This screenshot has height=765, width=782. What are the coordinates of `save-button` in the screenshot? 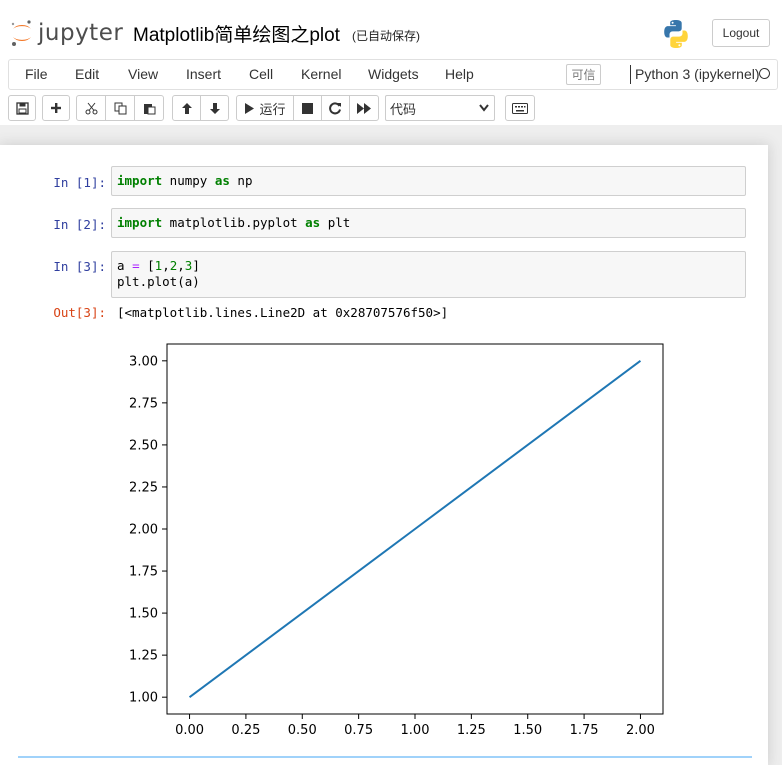 It's located at (22, 108).